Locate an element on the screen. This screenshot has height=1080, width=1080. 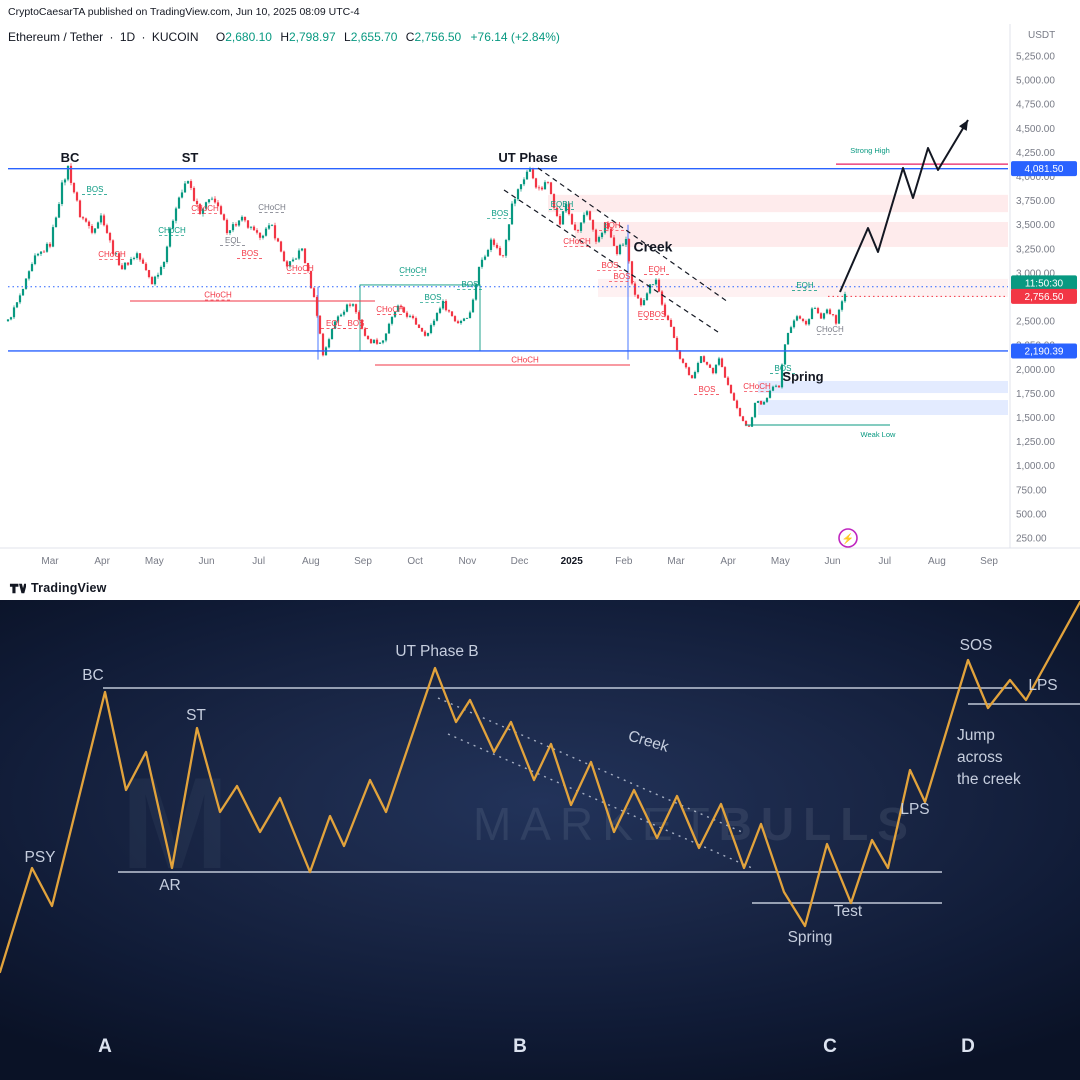
svg-text: Jump is located at coordinates (976, 735).